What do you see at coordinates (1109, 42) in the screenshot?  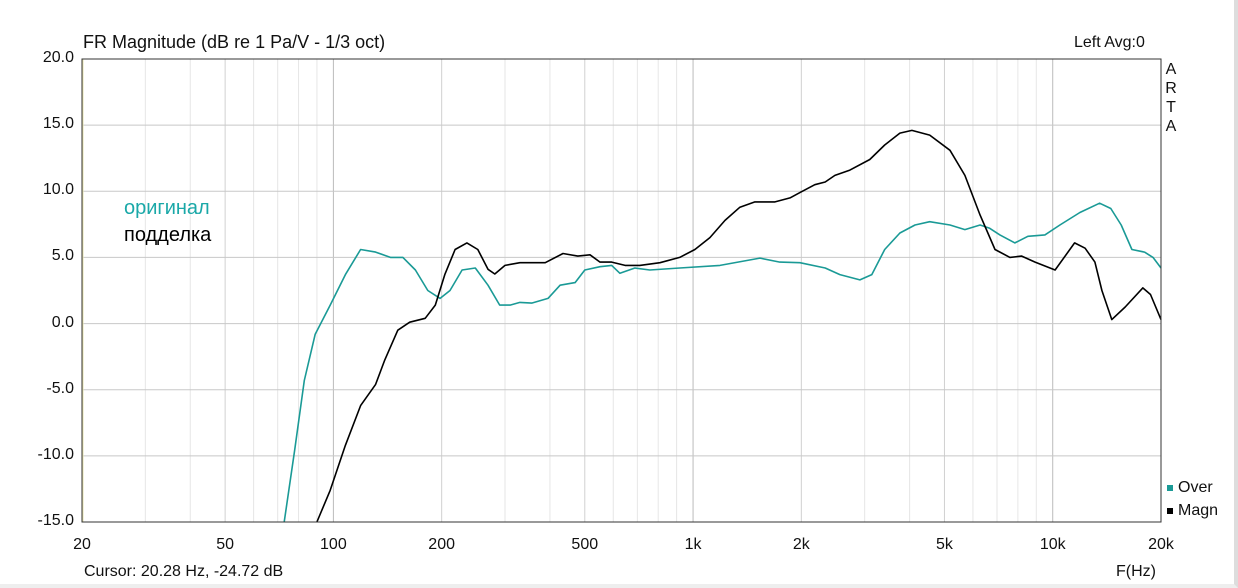 I see `channel-info: Left Avg:0` at bounding box center [1109, 42].